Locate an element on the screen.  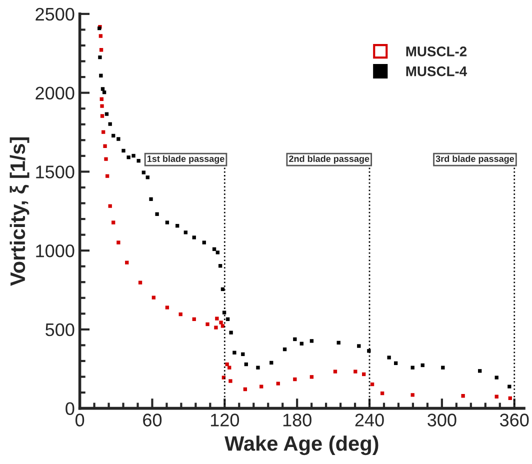
y-tick-label: 2500 is located at coordinates (55, 14).